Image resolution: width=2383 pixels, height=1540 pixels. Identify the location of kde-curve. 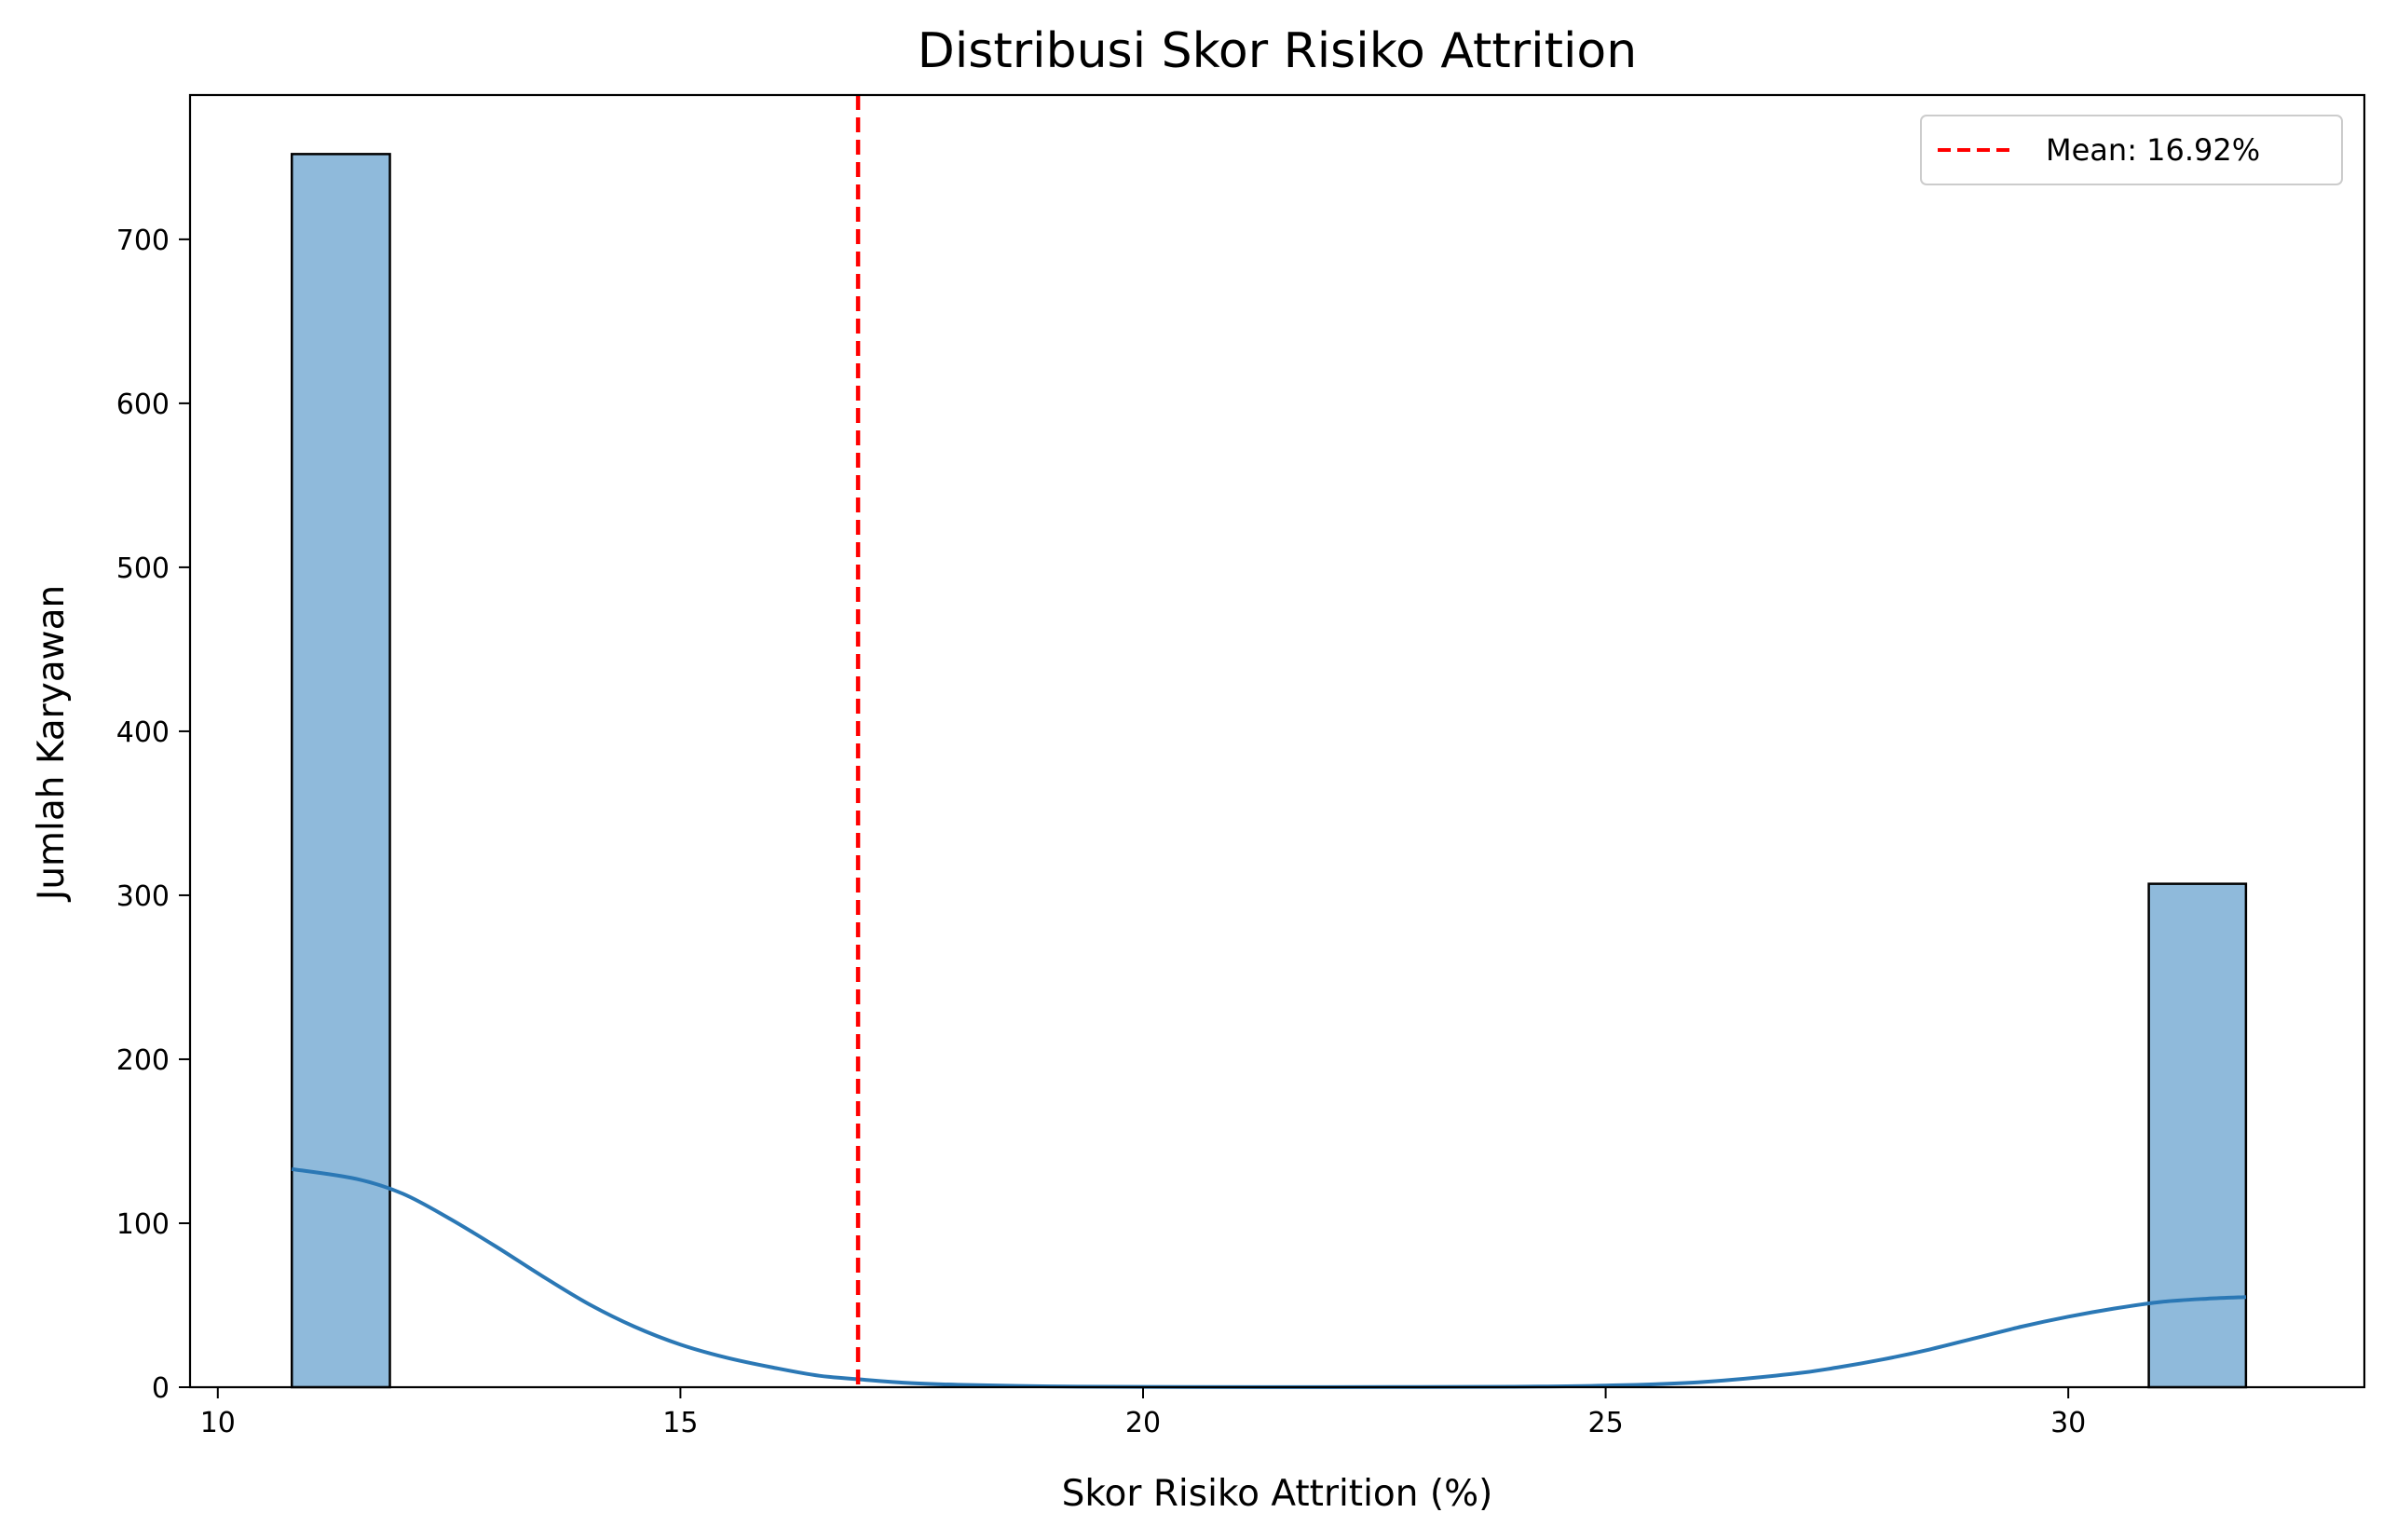
(1268, 1277).